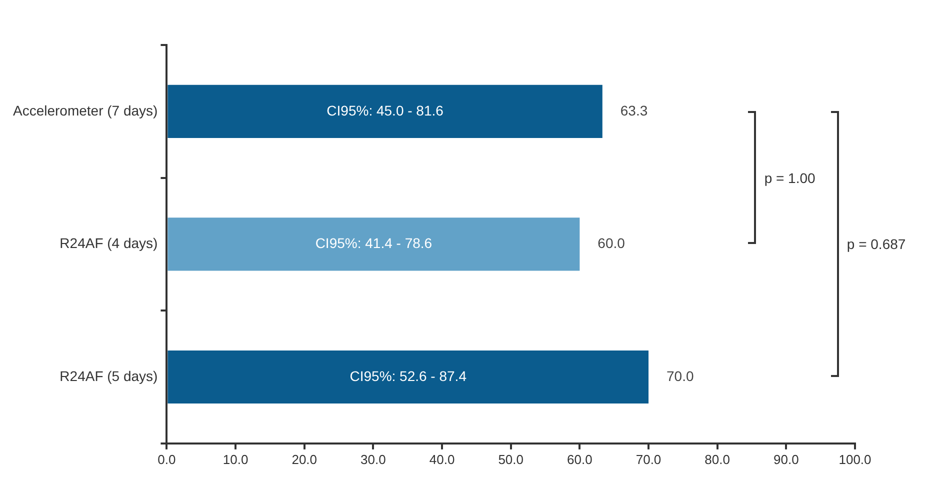  I want to click on data-label: 63.3, so click(634, 110).